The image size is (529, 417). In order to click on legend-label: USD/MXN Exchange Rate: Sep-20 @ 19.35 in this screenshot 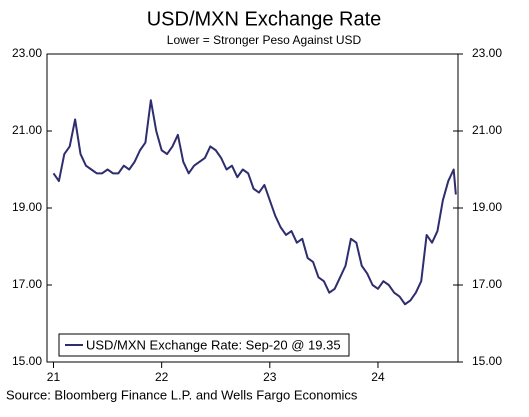, I will do `click(213, 344)`.